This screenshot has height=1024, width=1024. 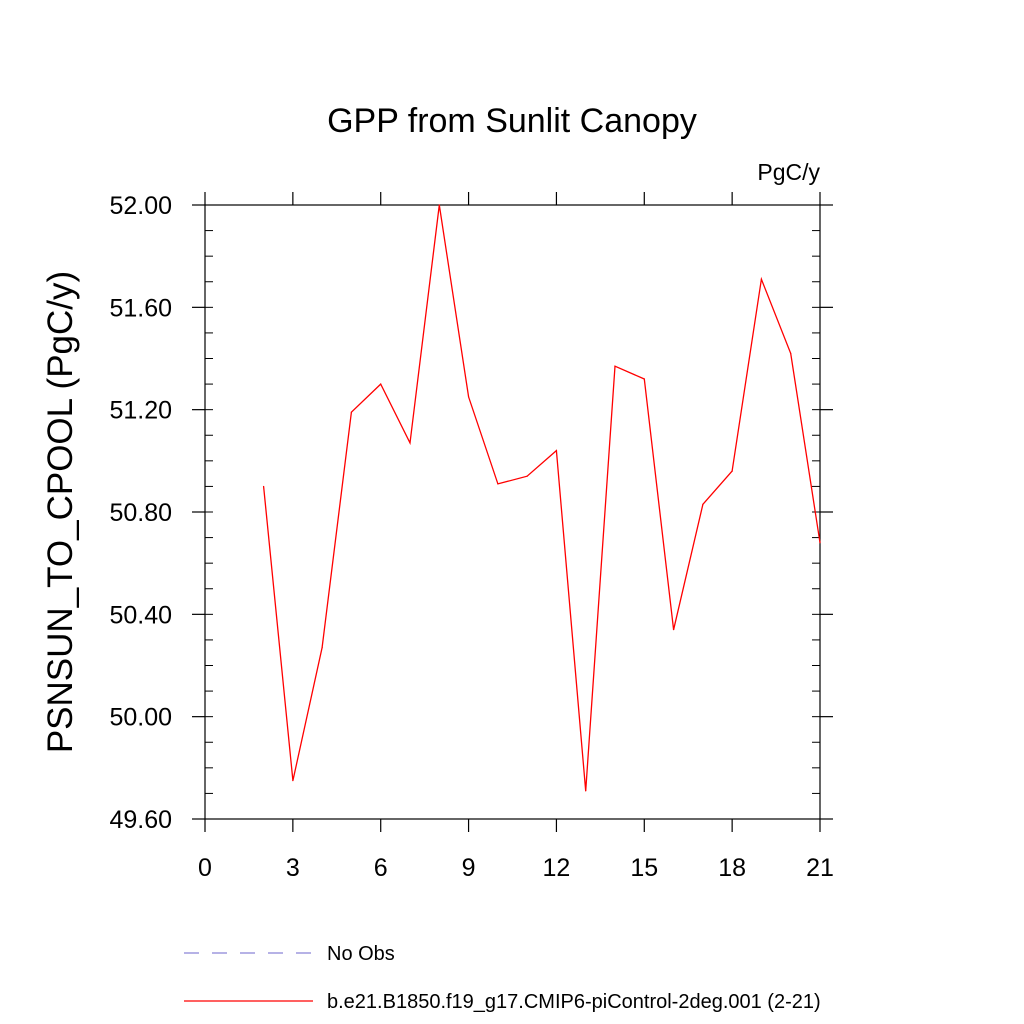 I want to click on x-tick-label: 18, so click(x=732, y=868).